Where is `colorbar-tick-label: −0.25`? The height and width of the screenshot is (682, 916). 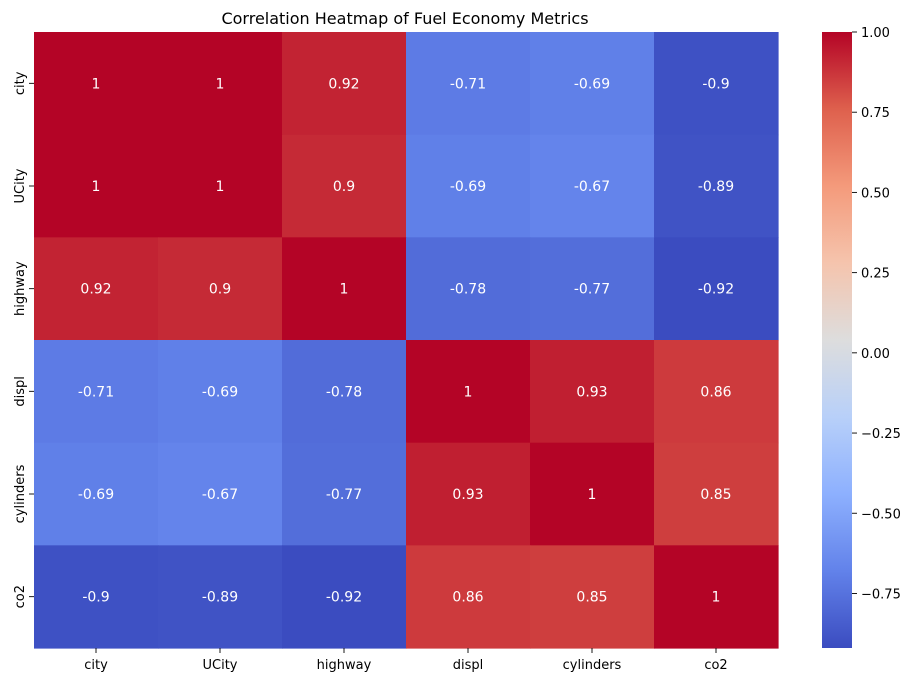 colorbar-tick-label: −0.25 is located at coordinates (881, 434).